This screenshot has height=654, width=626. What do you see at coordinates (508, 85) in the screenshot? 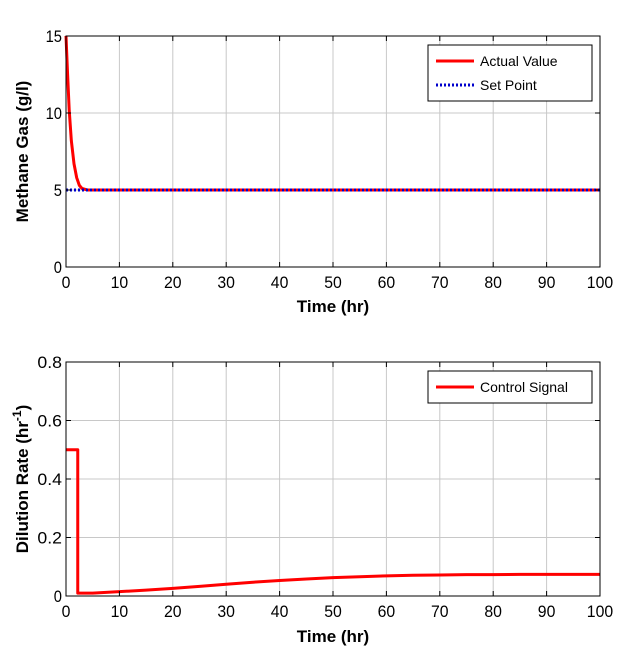
I see `legend-label: Set Point` at bounding box center [508, 85].